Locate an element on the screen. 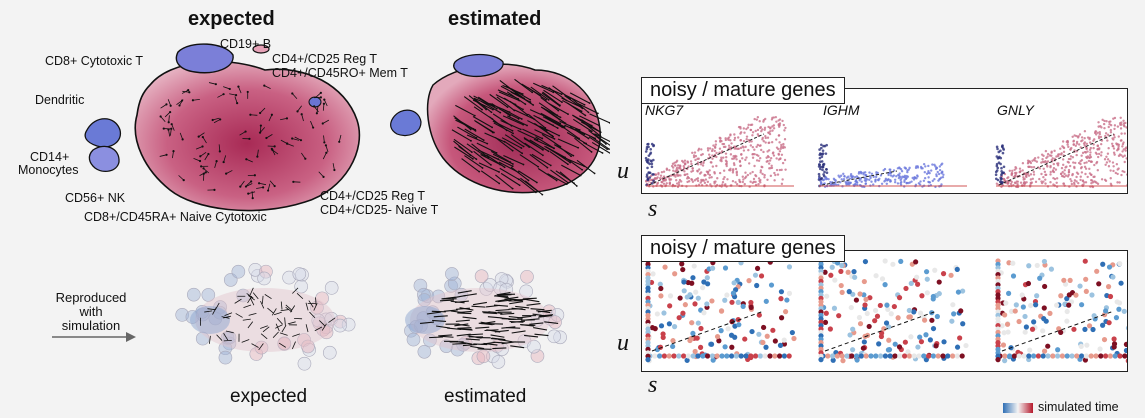 This screenshot has width=1145, height=418. reproduced-text: Reproduced with simulation is located at coordinates (91, 312).